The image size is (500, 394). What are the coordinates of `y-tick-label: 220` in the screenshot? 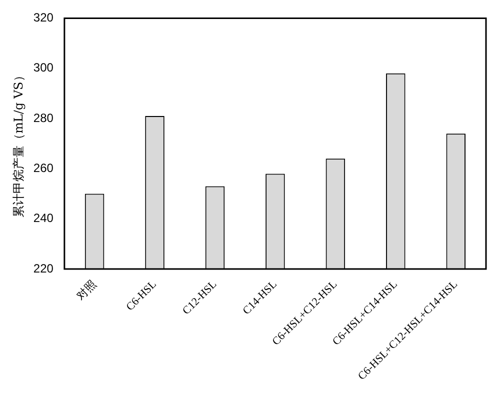 It's located at (43, 268).